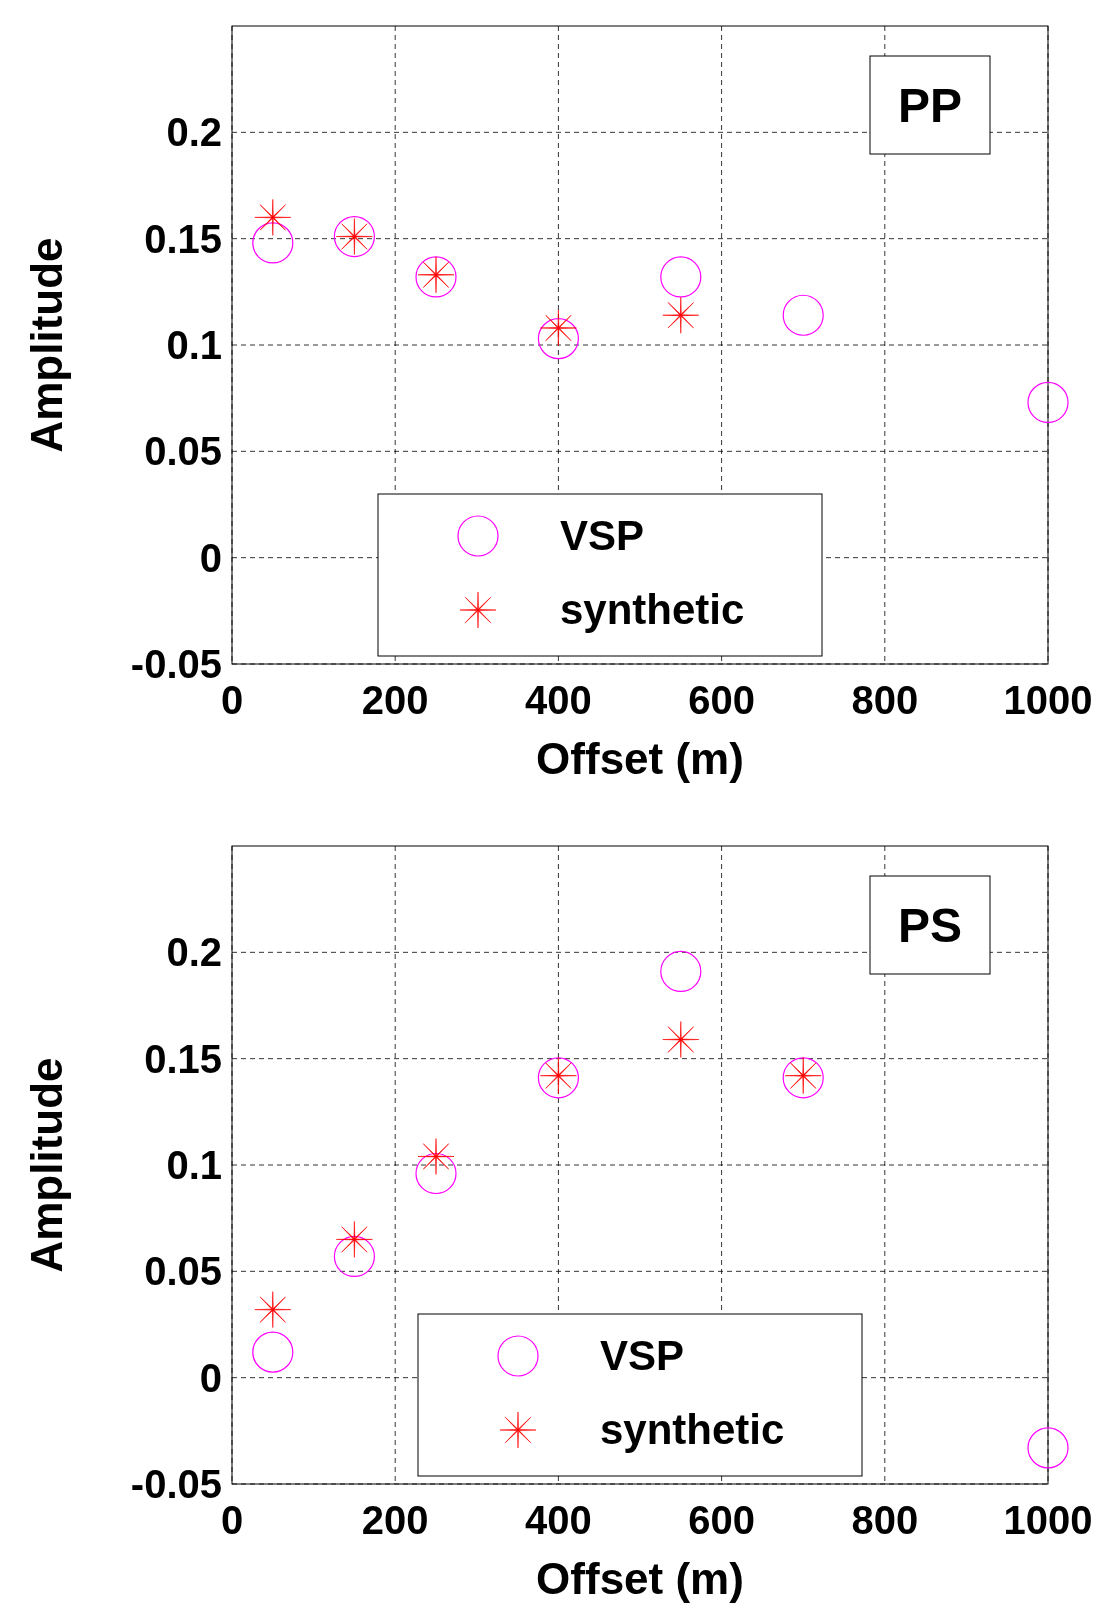 This screenshot has height=1613, width=1119. I want to click on annotation: PS, so click(930, 925).